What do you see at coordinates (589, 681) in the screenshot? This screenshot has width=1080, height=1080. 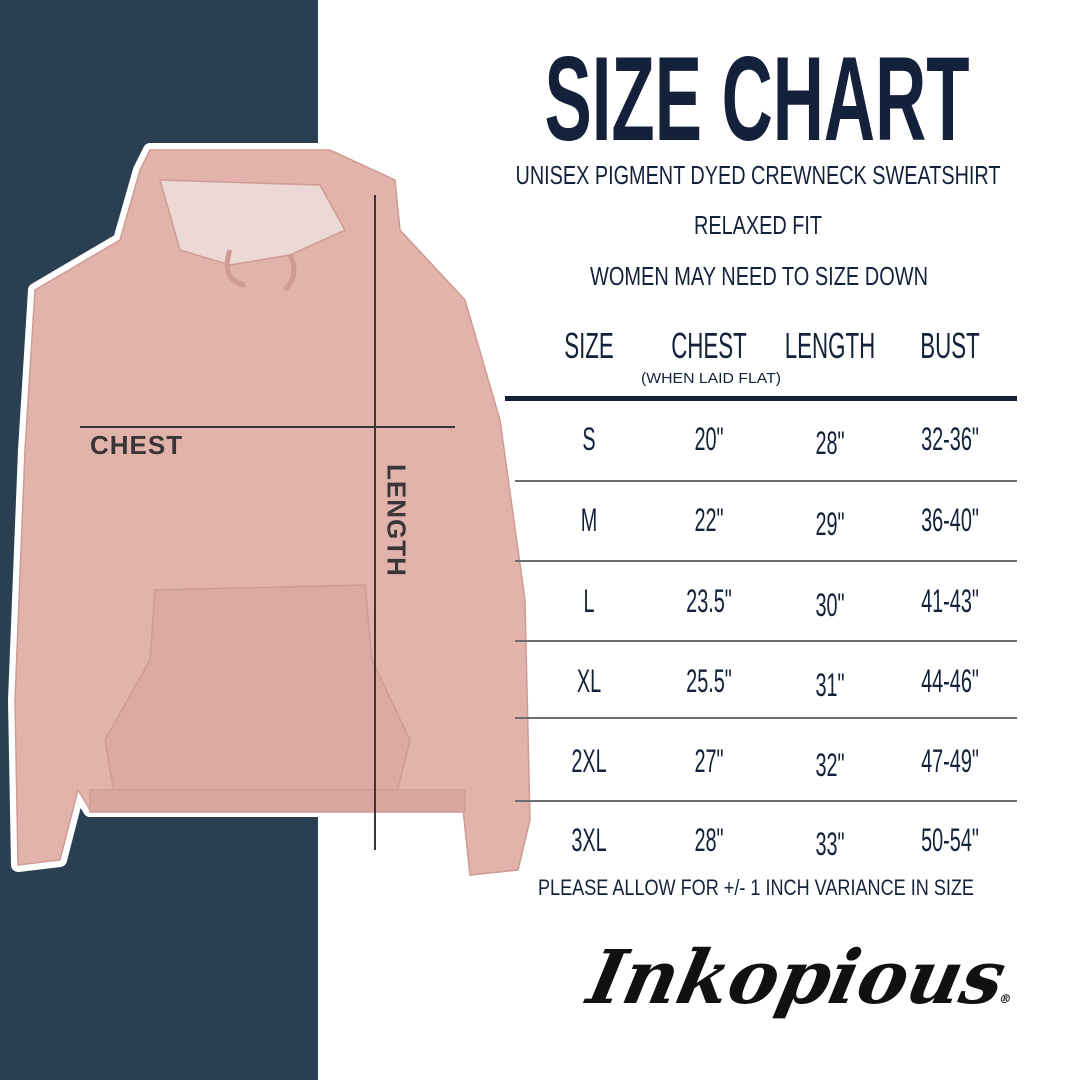 I see `cell-size: XL` at bounding box center [589, 681].